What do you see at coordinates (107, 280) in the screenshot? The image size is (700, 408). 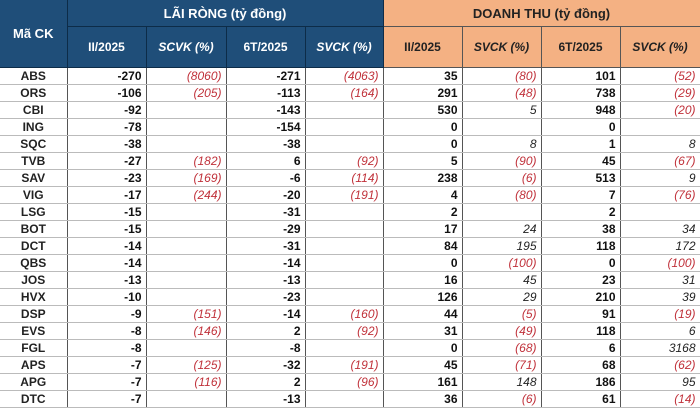 I see `table-cell: -13` at bounding box center [107, 280].